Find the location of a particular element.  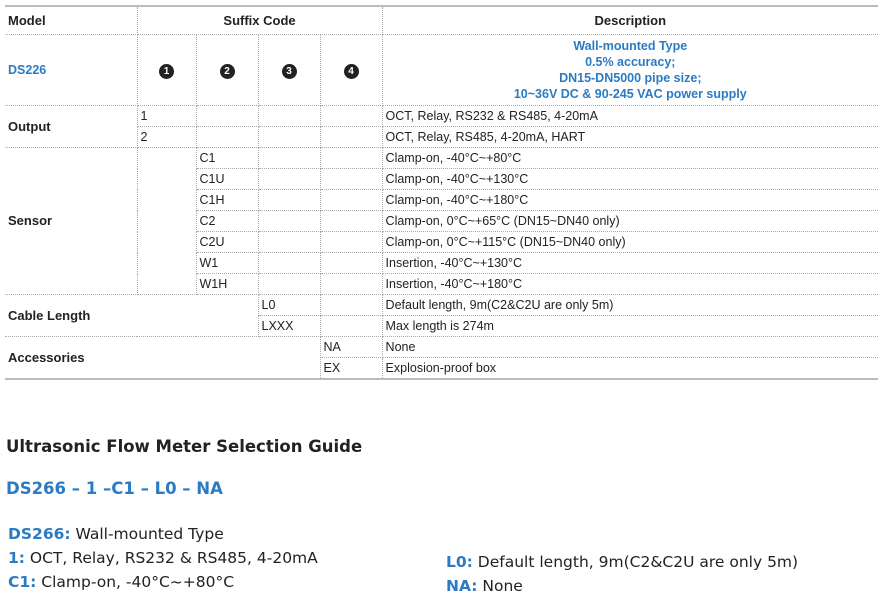

header-row: Model Suffix Code Description is located at coordinates (441, 20).